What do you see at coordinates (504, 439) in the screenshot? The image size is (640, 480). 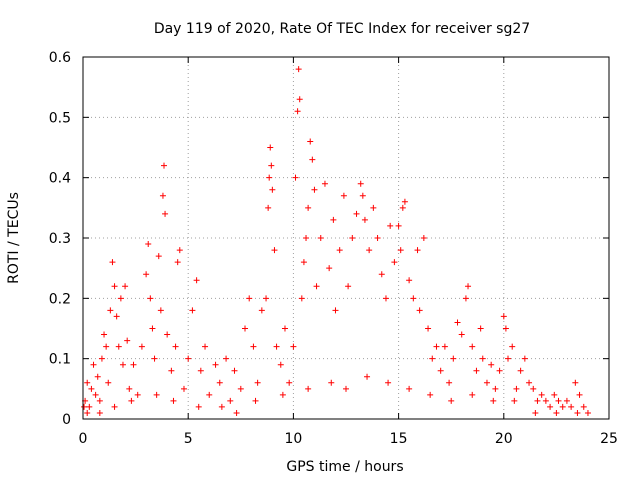 I see `x-tick-label: 20` at bounding box center [504, 439].